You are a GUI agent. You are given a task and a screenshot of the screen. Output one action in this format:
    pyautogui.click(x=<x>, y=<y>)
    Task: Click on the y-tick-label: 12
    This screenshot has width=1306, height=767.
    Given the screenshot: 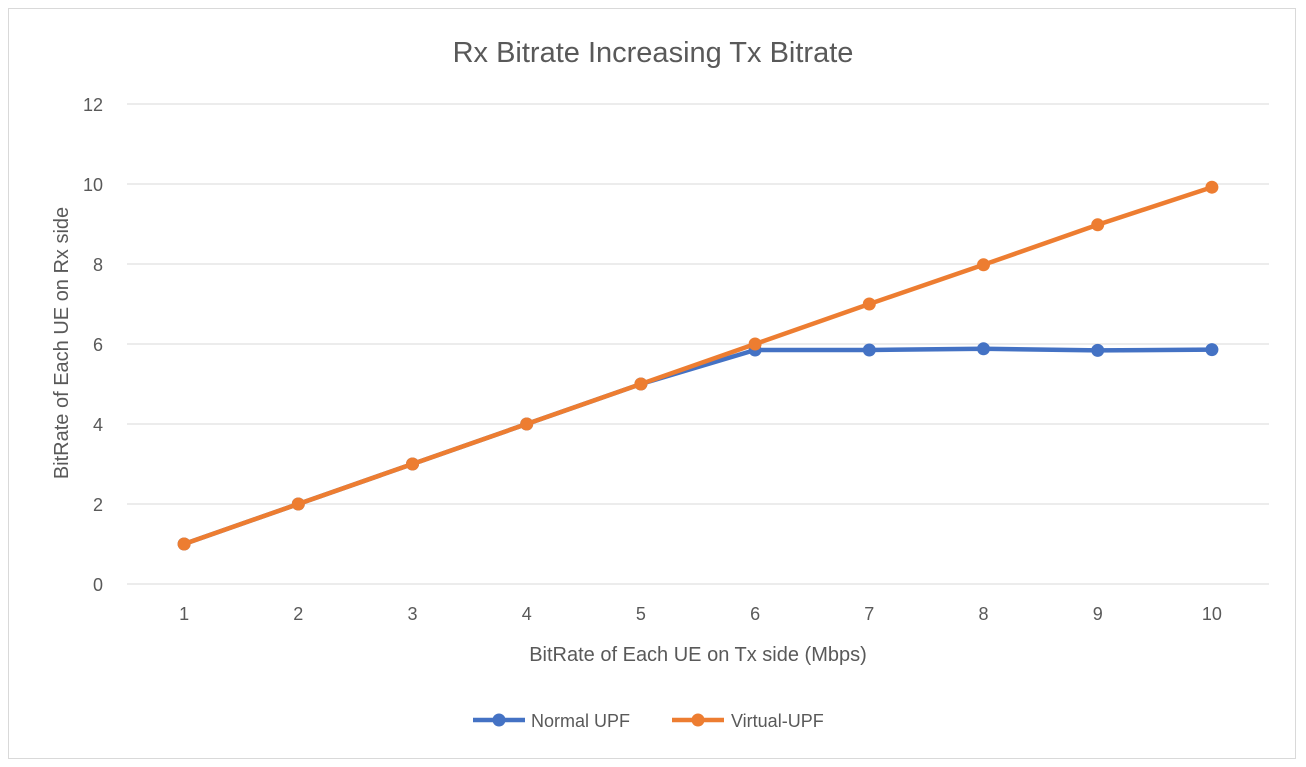 What is the action you would take?
    pyautogui.click(x=93, y=105)
    